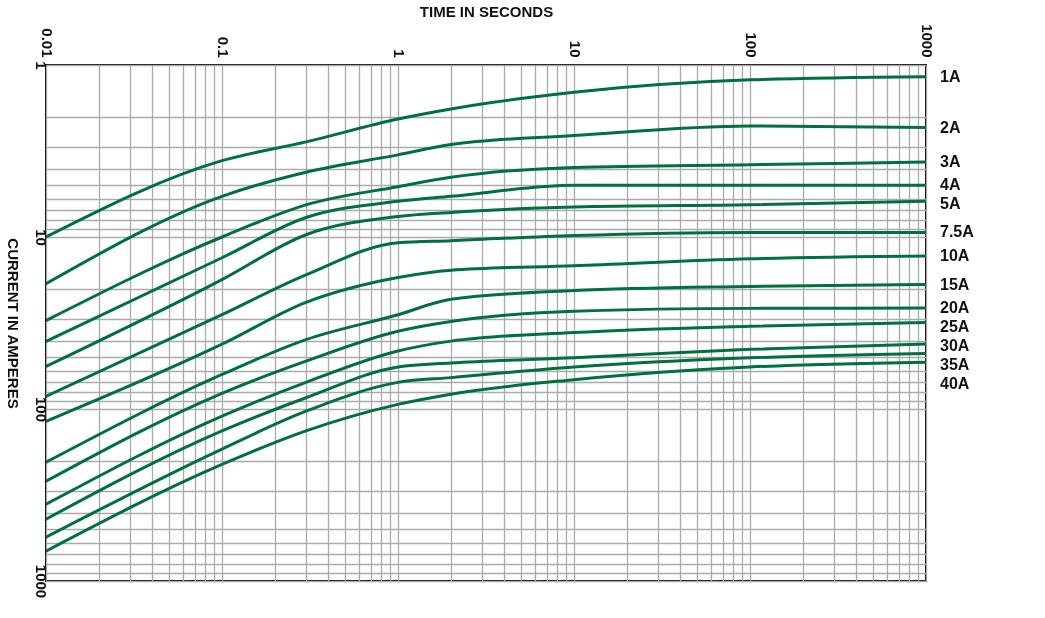 Image resolution: width=1045 pixels, height=618 pixels. I want to click on series-label: 2A, so click(950, 127).